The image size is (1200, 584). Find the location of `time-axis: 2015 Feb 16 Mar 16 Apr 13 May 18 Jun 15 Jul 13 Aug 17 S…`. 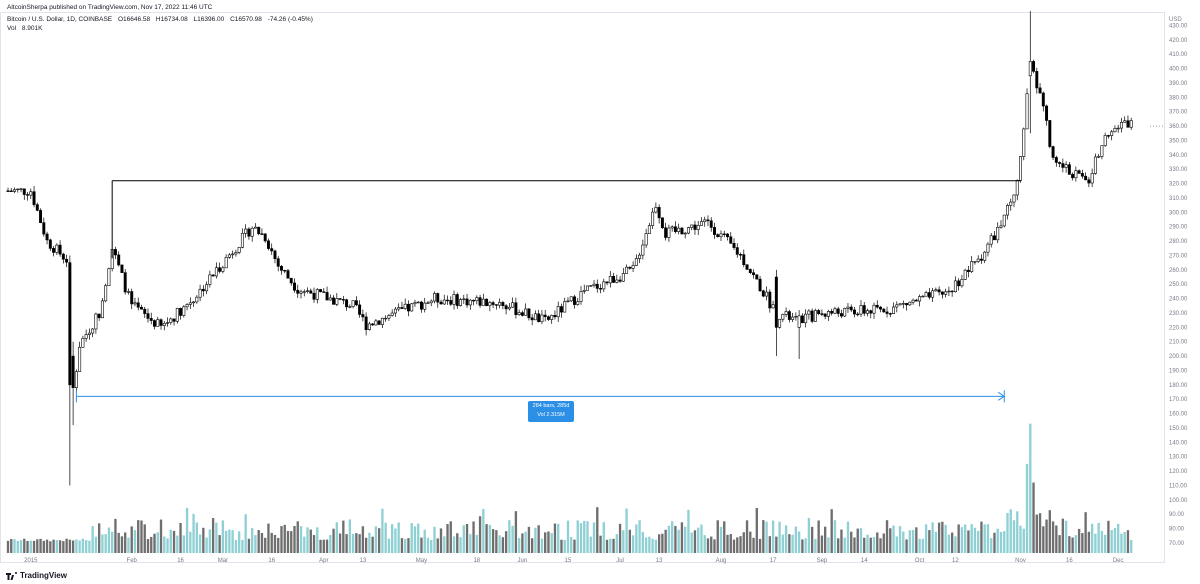

time-axis: 2015 Feb 16 Mar 16 Apr 13 May 18 Jun 15 Jul 13 Aug 17 S… is located at coordinates (573, 561).